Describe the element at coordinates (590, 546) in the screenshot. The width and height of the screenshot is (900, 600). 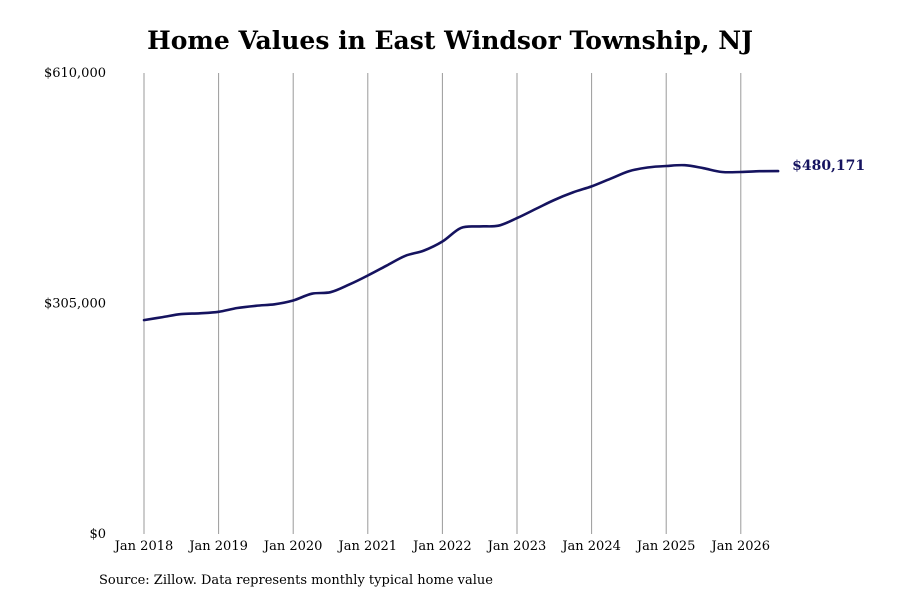
I see `x-tick-label: Jan 2024` at that location.